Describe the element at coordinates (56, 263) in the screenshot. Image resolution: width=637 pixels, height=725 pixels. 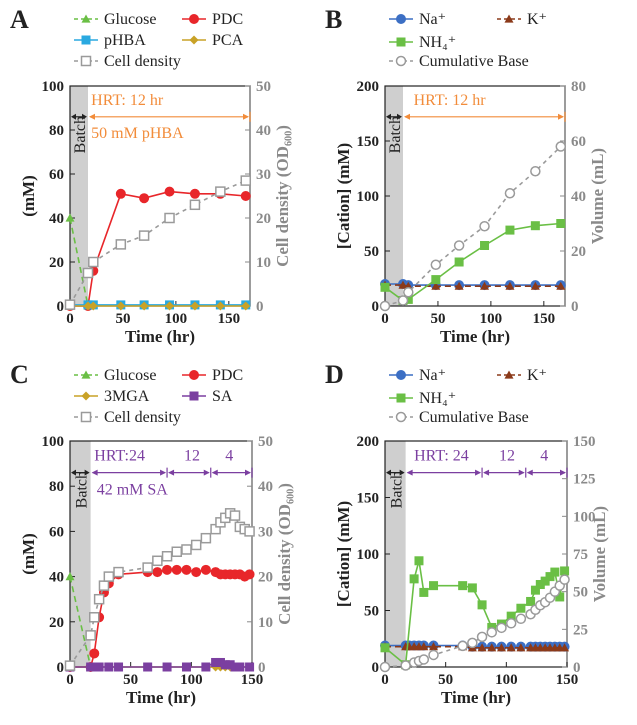
I see `y-tick-label: 20` at that location.